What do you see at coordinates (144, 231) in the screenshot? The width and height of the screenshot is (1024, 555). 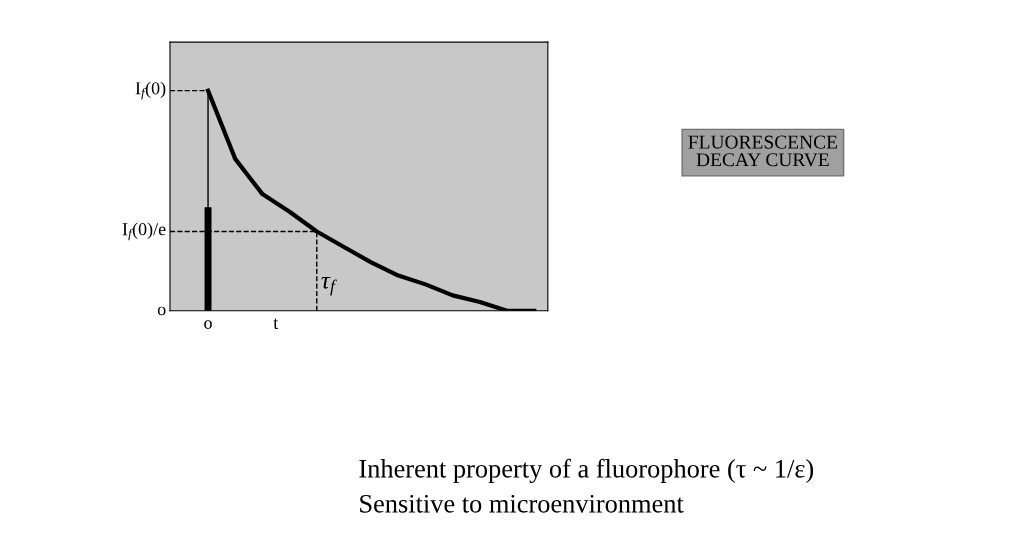 I see `ref-line-label: I$_{f}$(0)/e` at bounding box center [144, 231].